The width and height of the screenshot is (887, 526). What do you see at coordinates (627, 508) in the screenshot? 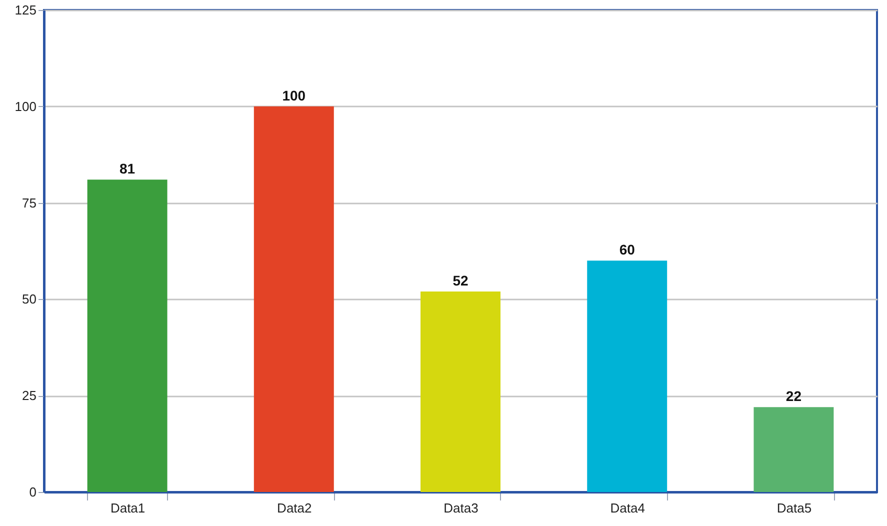
I see `x-tick-label: Data4` at bounding box center [627, 508].